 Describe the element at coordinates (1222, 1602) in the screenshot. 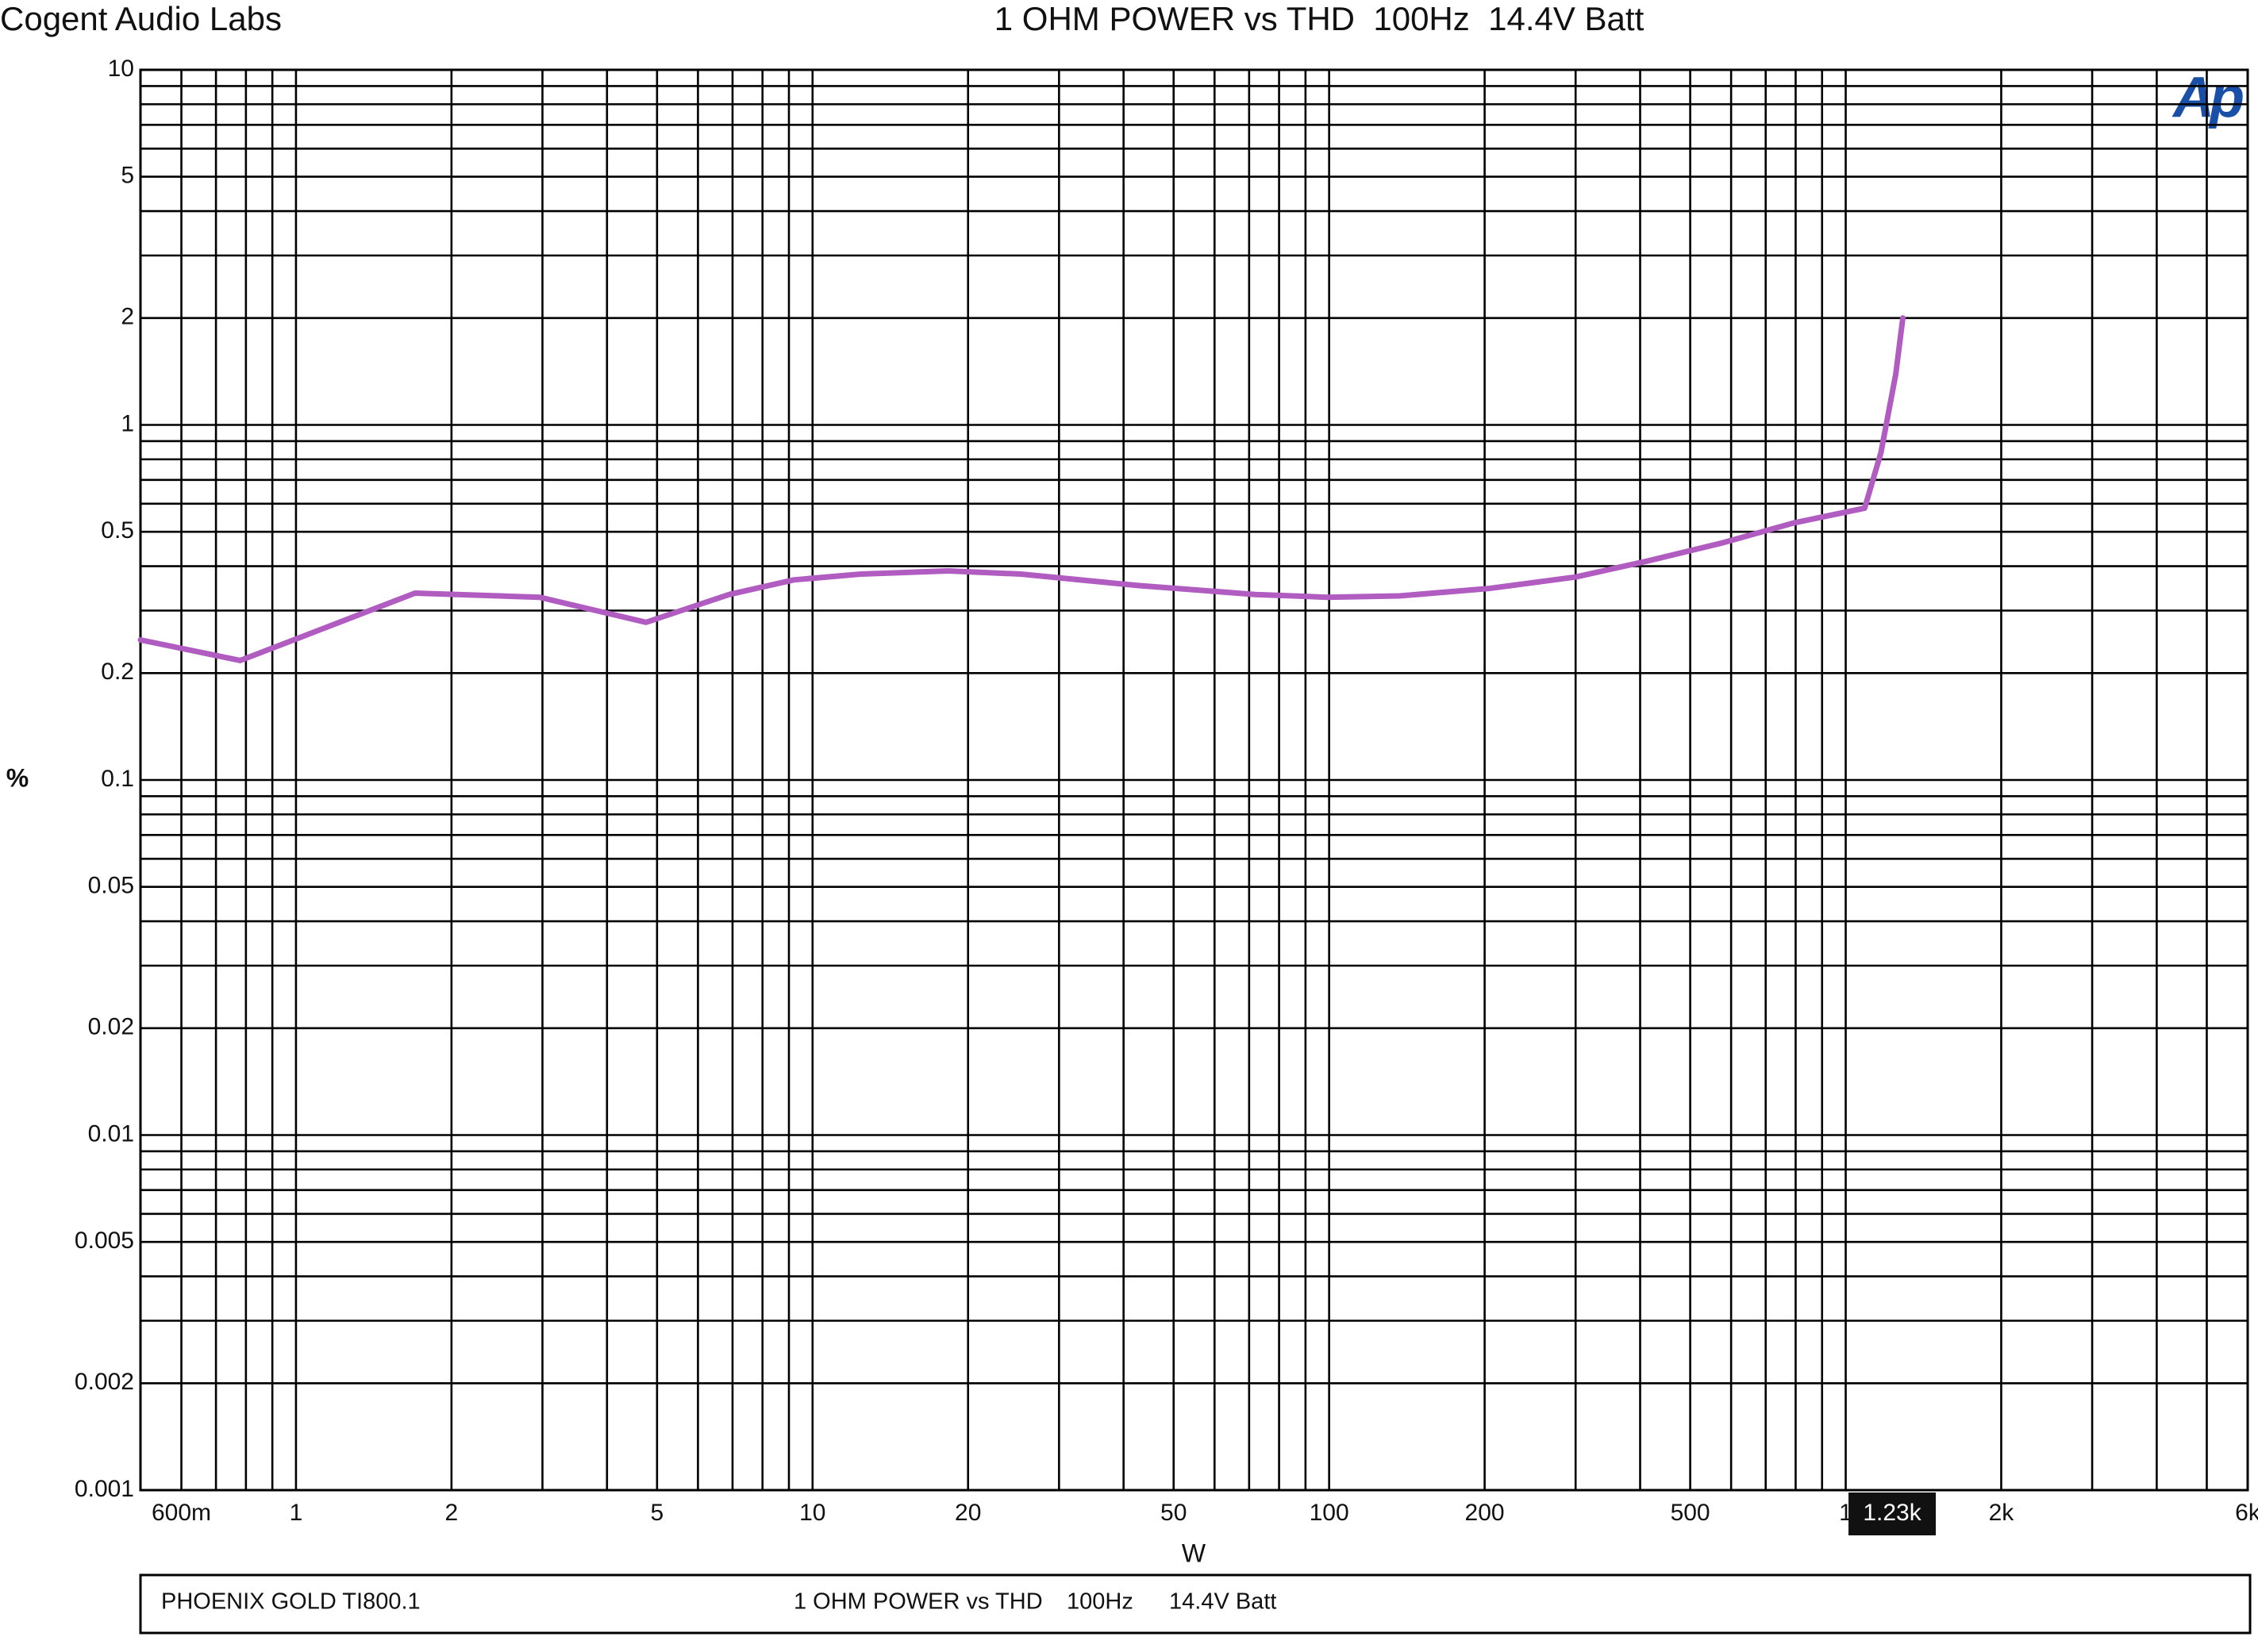

I see `footer-text: 14.4V Batt` at that location.